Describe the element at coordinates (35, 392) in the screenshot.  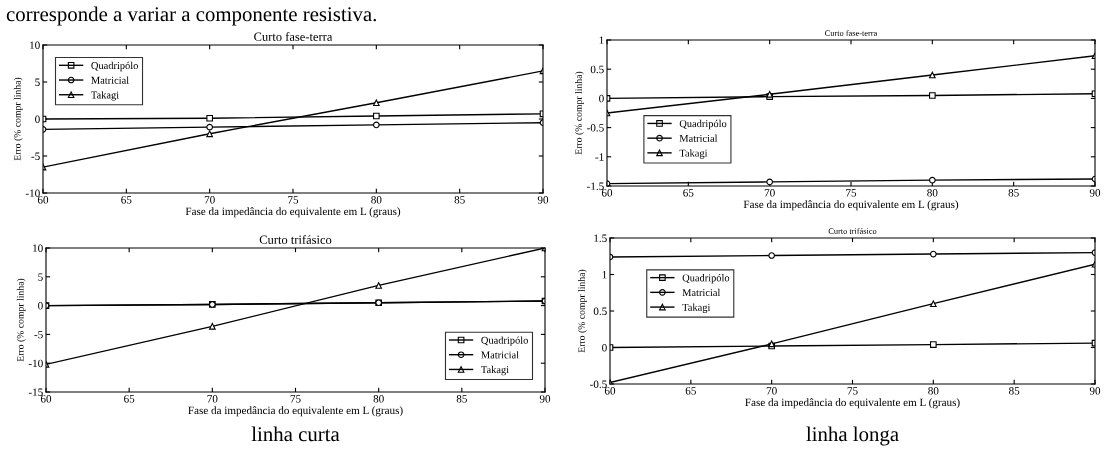
I see `y-tick-label: -15` at that location.